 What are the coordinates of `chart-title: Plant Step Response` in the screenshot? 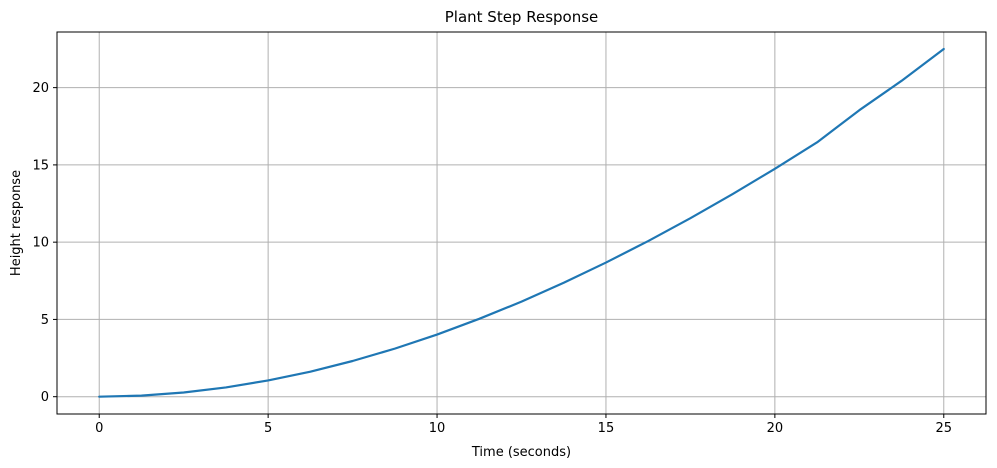 It's located at (522, 17).